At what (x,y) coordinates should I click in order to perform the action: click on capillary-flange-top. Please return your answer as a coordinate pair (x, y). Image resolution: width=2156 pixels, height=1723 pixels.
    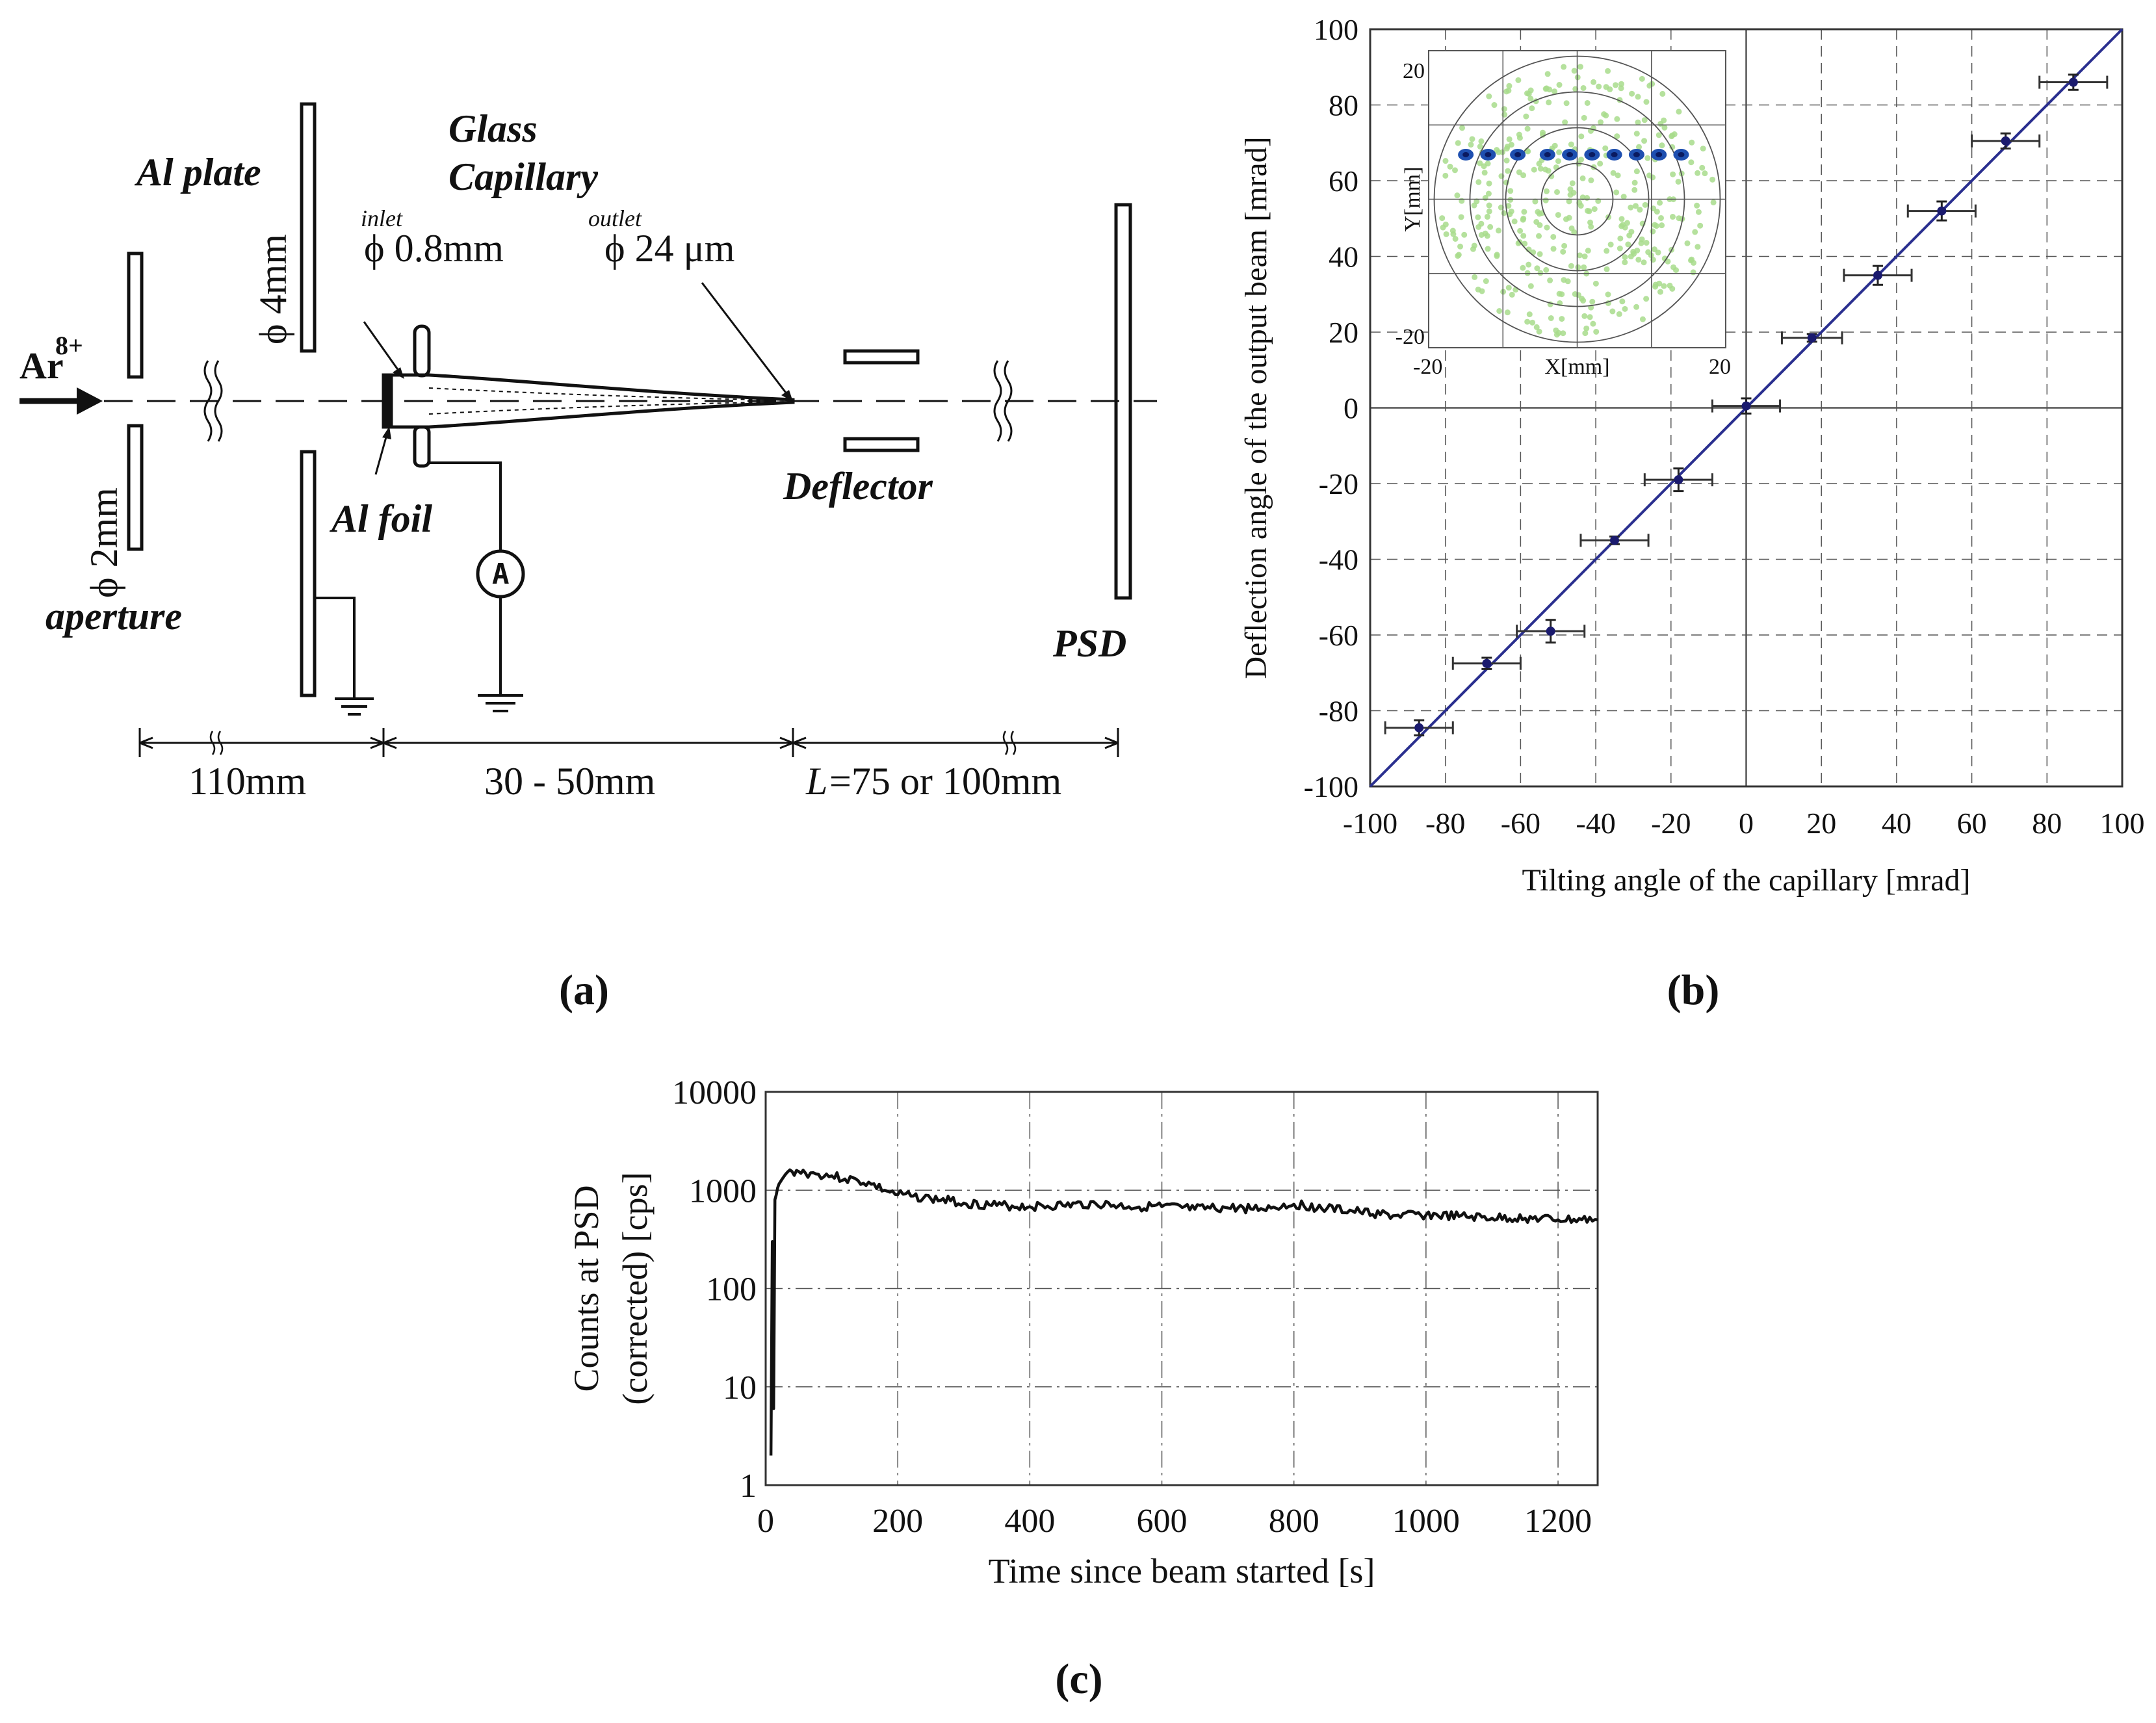
    Looking at the image, I should click on (422, 351).